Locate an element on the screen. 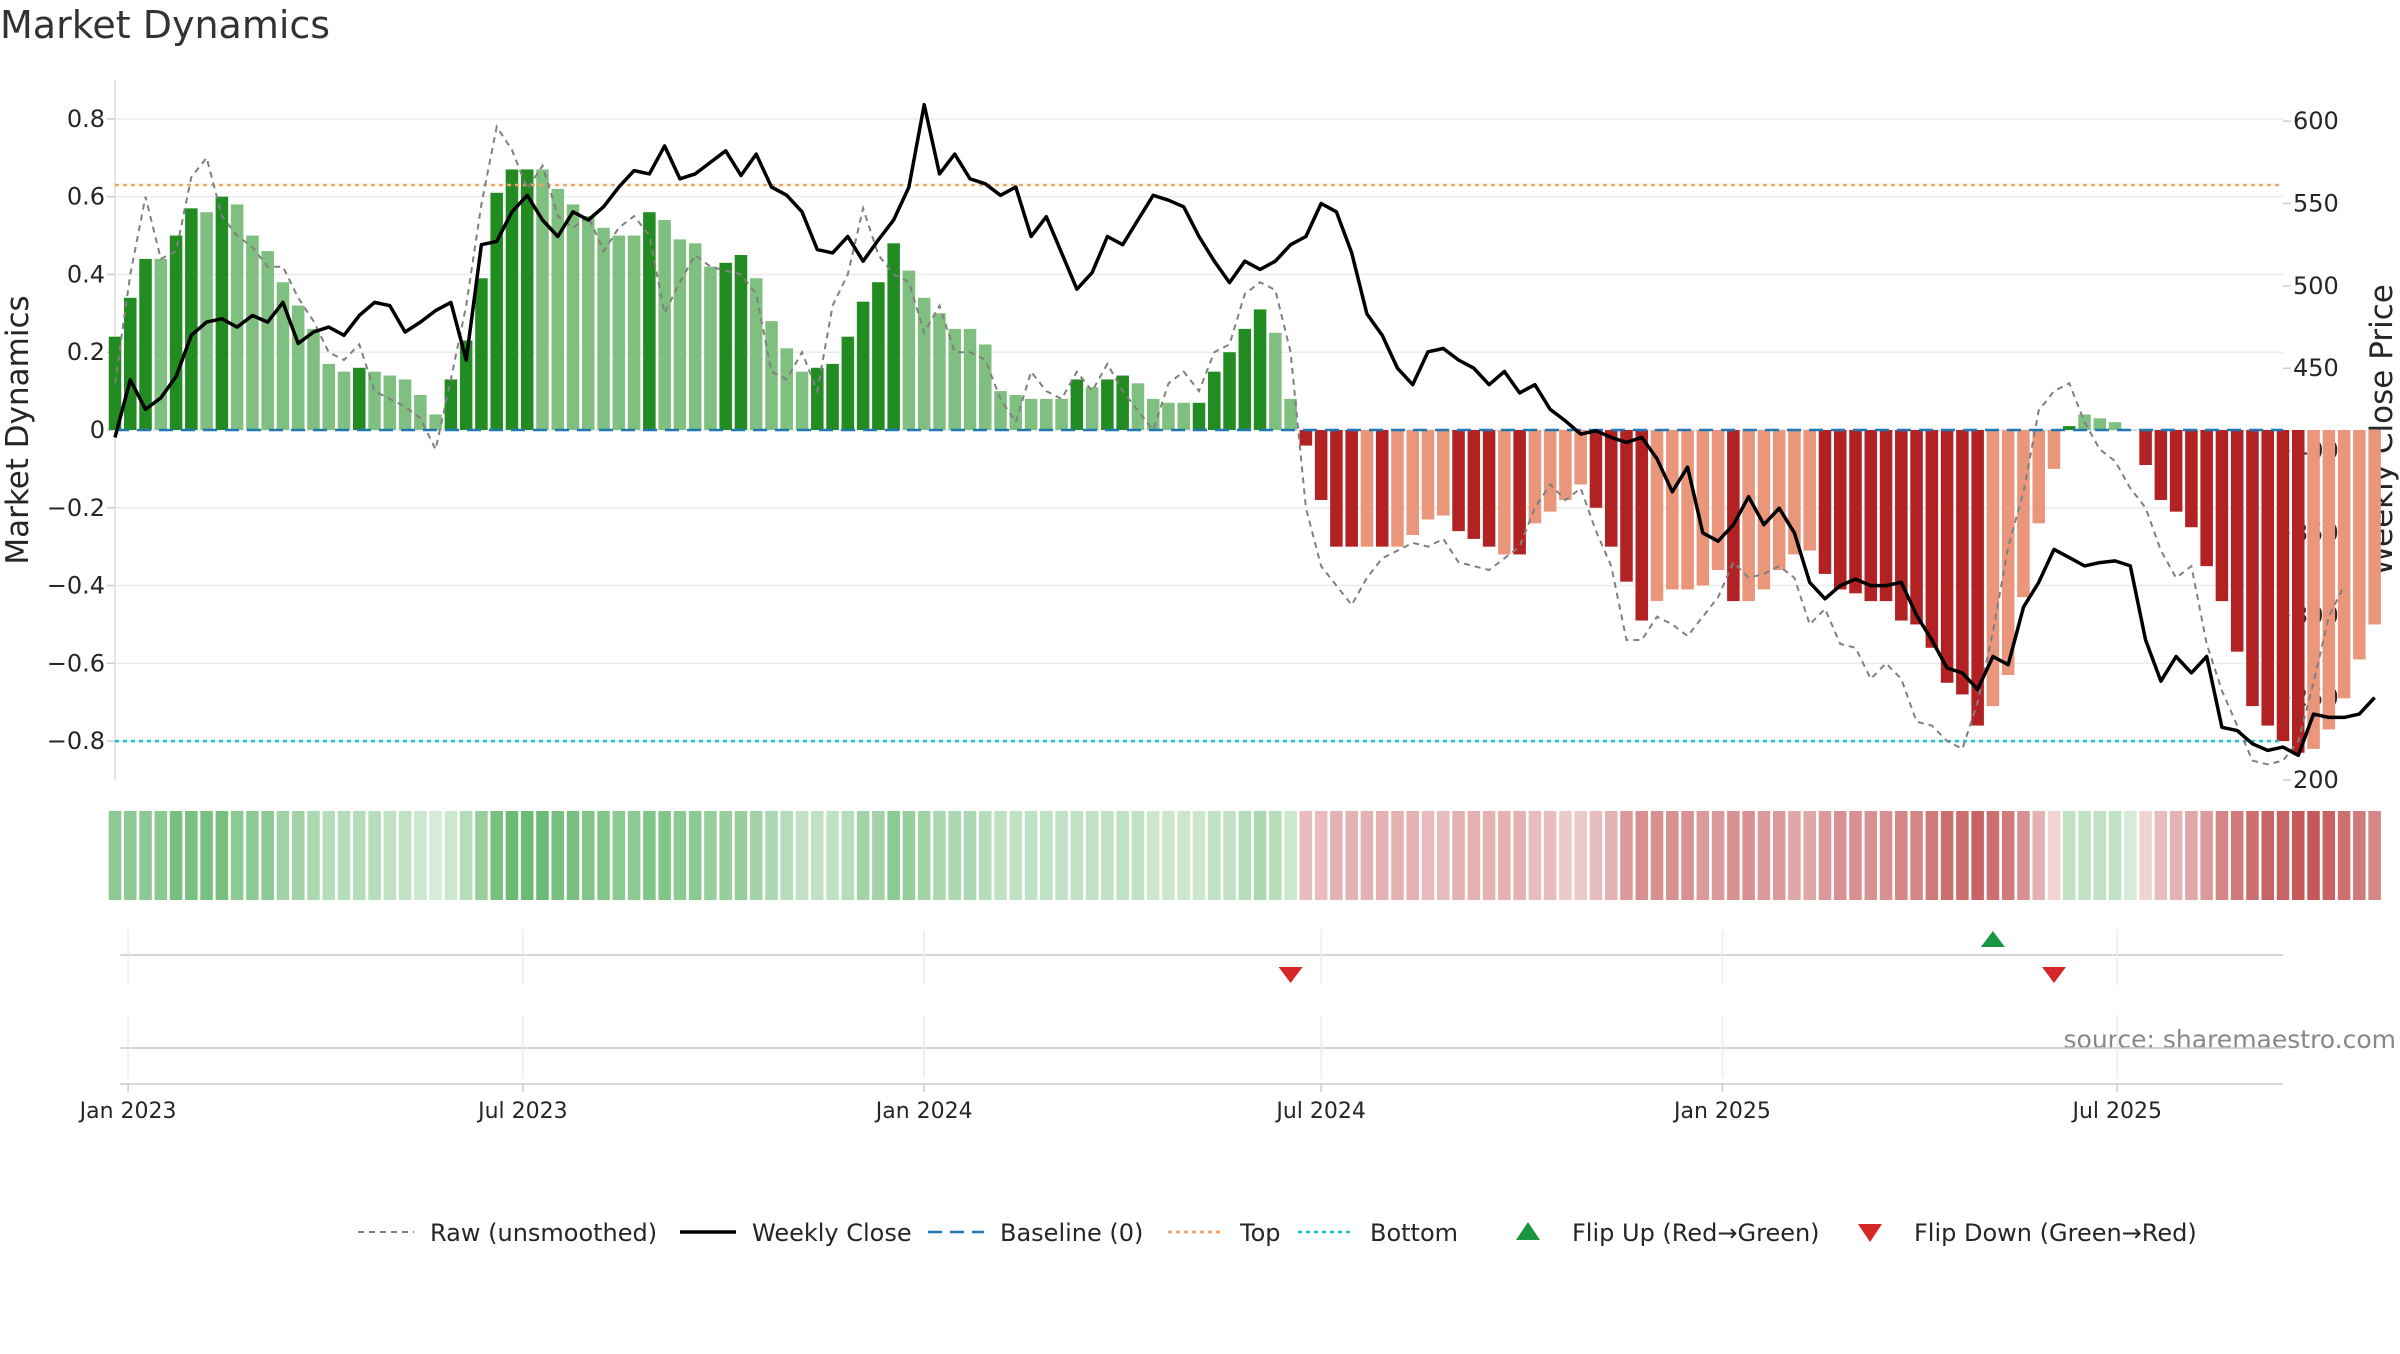  y-tick-label-right: 450 is located at coordinates (2316, 368).